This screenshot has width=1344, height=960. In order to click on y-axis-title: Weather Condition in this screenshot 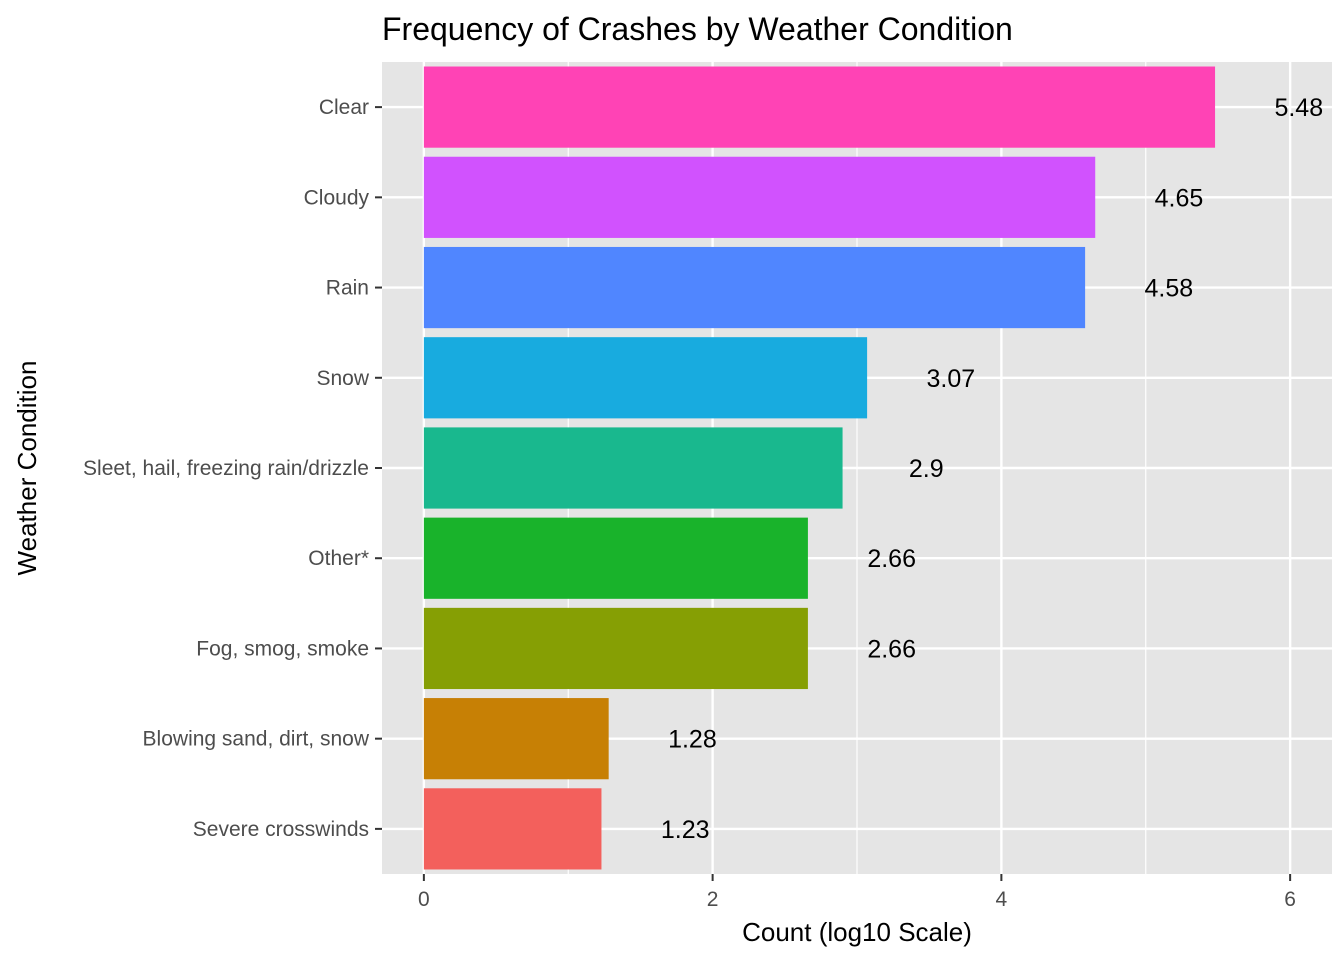, I will do `click(27, 468)`.